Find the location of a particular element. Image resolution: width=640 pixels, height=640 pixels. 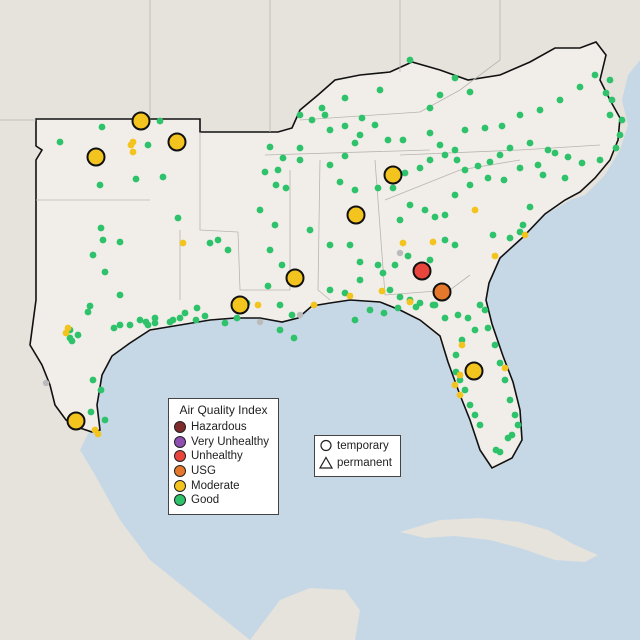

legend-label: temporary is located at coordinates (363, 445).